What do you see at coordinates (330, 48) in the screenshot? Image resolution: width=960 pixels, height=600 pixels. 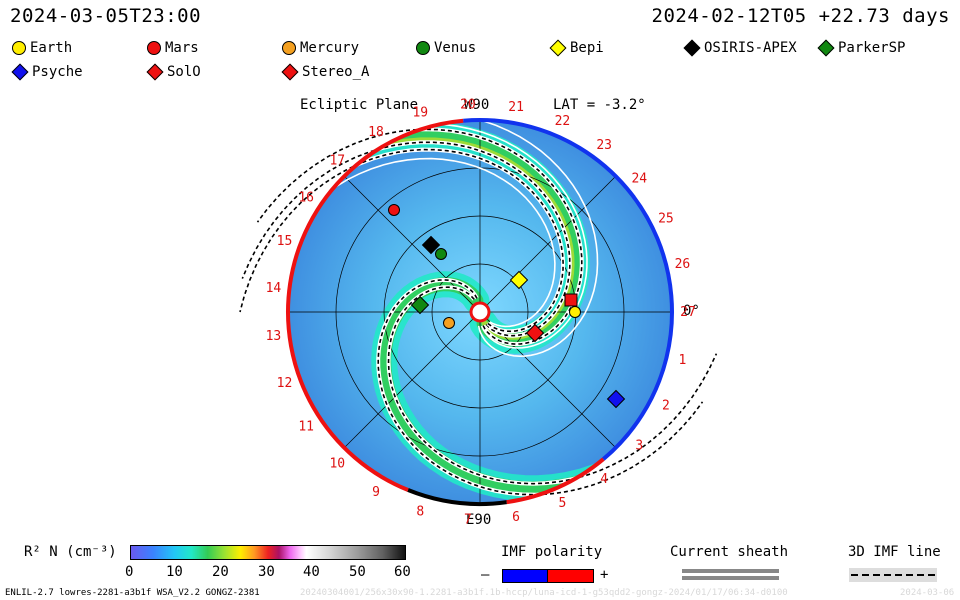 I see `legend-label: Mercury` at bounding box center [330, 48].